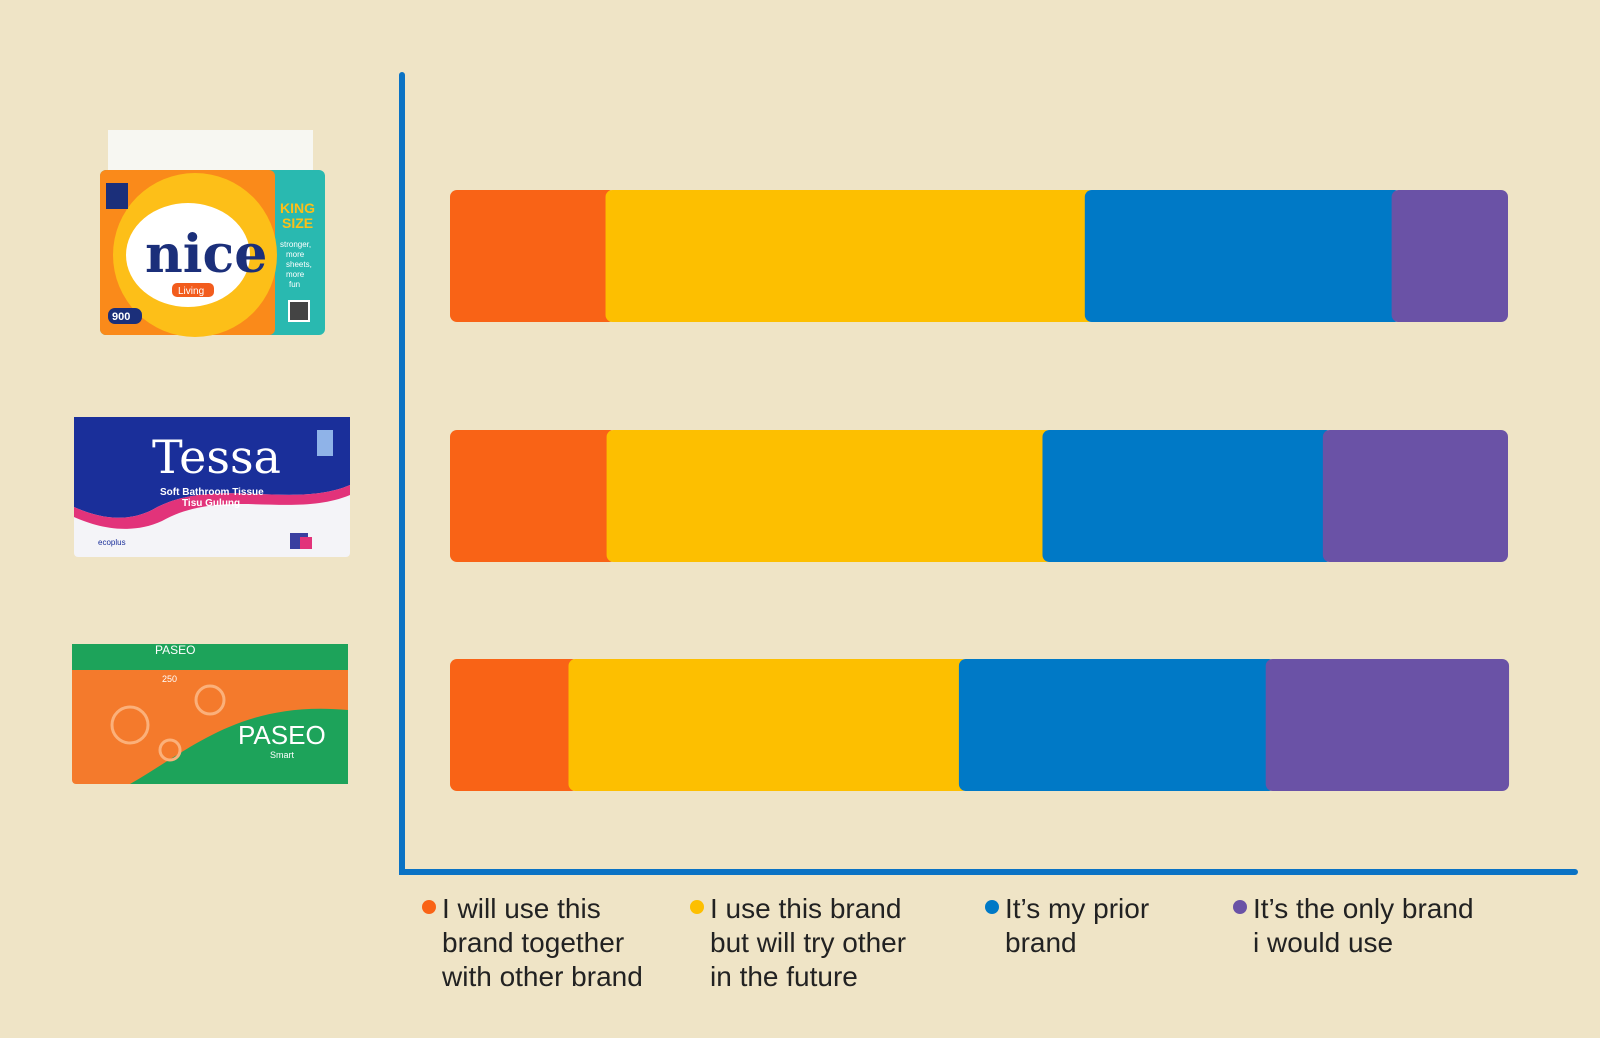 The image size is (1600, 1038). Describe the element at coordinates (295, 244) in the screenshot. I see `svg-text: stronger,` at that location.